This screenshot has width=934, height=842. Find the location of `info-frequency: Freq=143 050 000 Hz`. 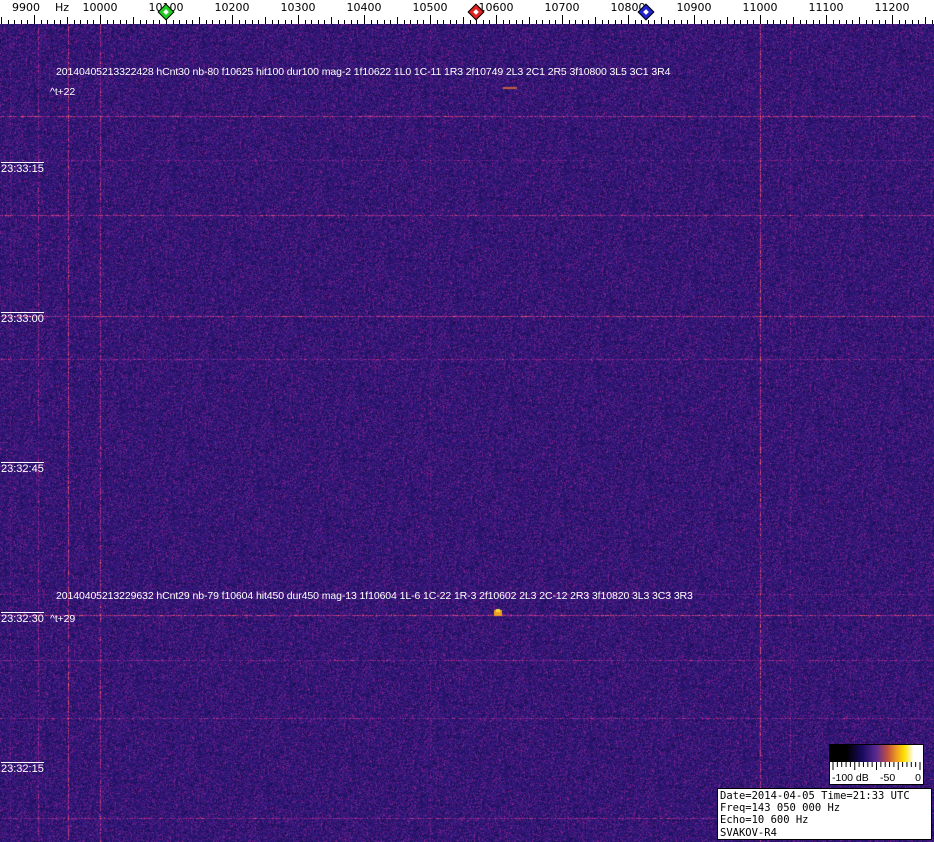

info-frequency: Freq=143 050 000 Hz is located at coordinates (780, 808).